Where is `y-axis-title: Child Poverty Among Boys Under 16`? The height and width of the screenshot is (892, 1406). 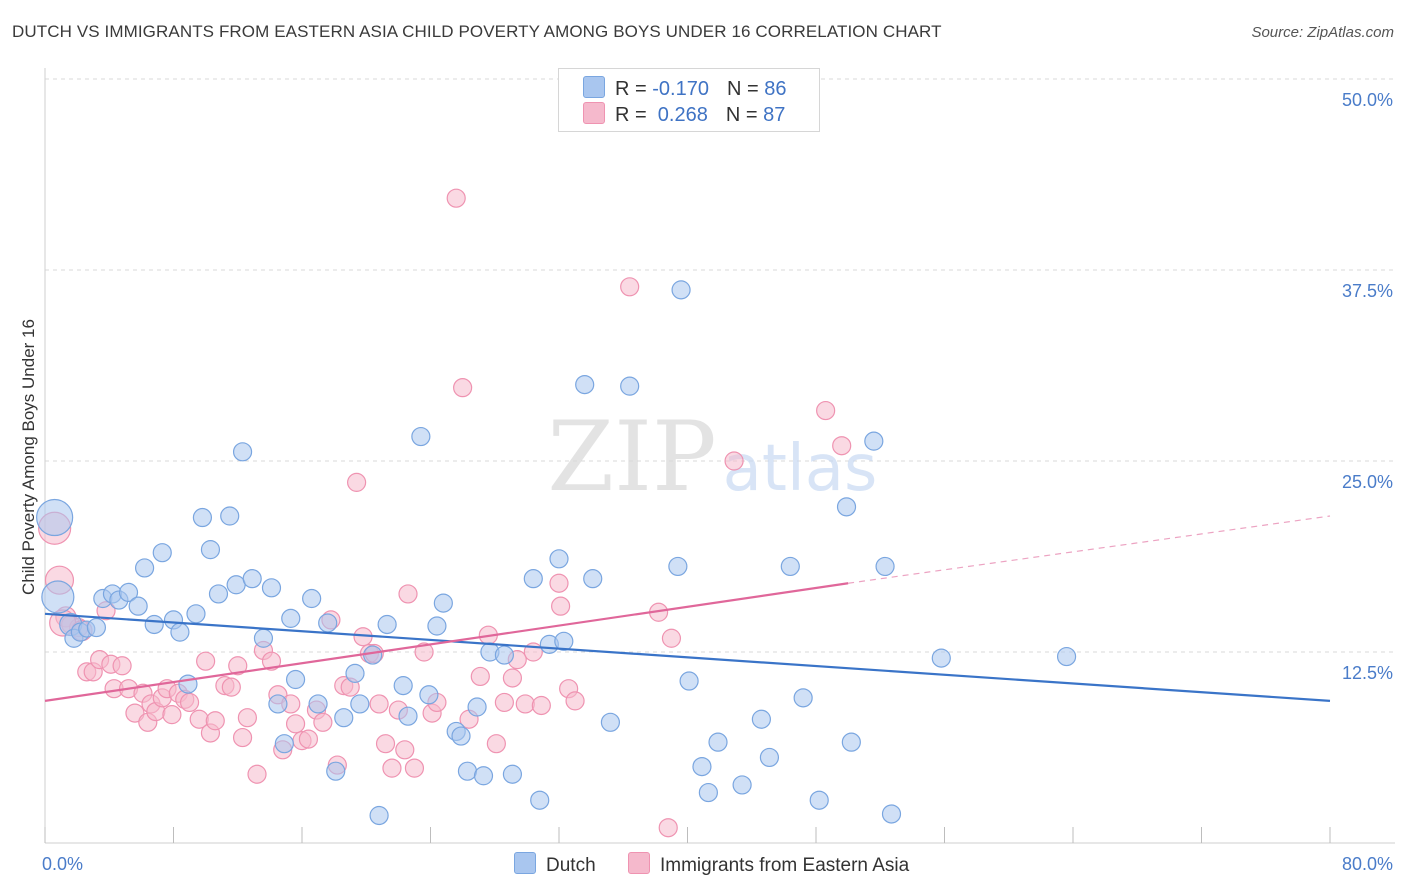 y-axis-title: Child Poverty Among Boys Under 16 is located at coordinates (28, 457).